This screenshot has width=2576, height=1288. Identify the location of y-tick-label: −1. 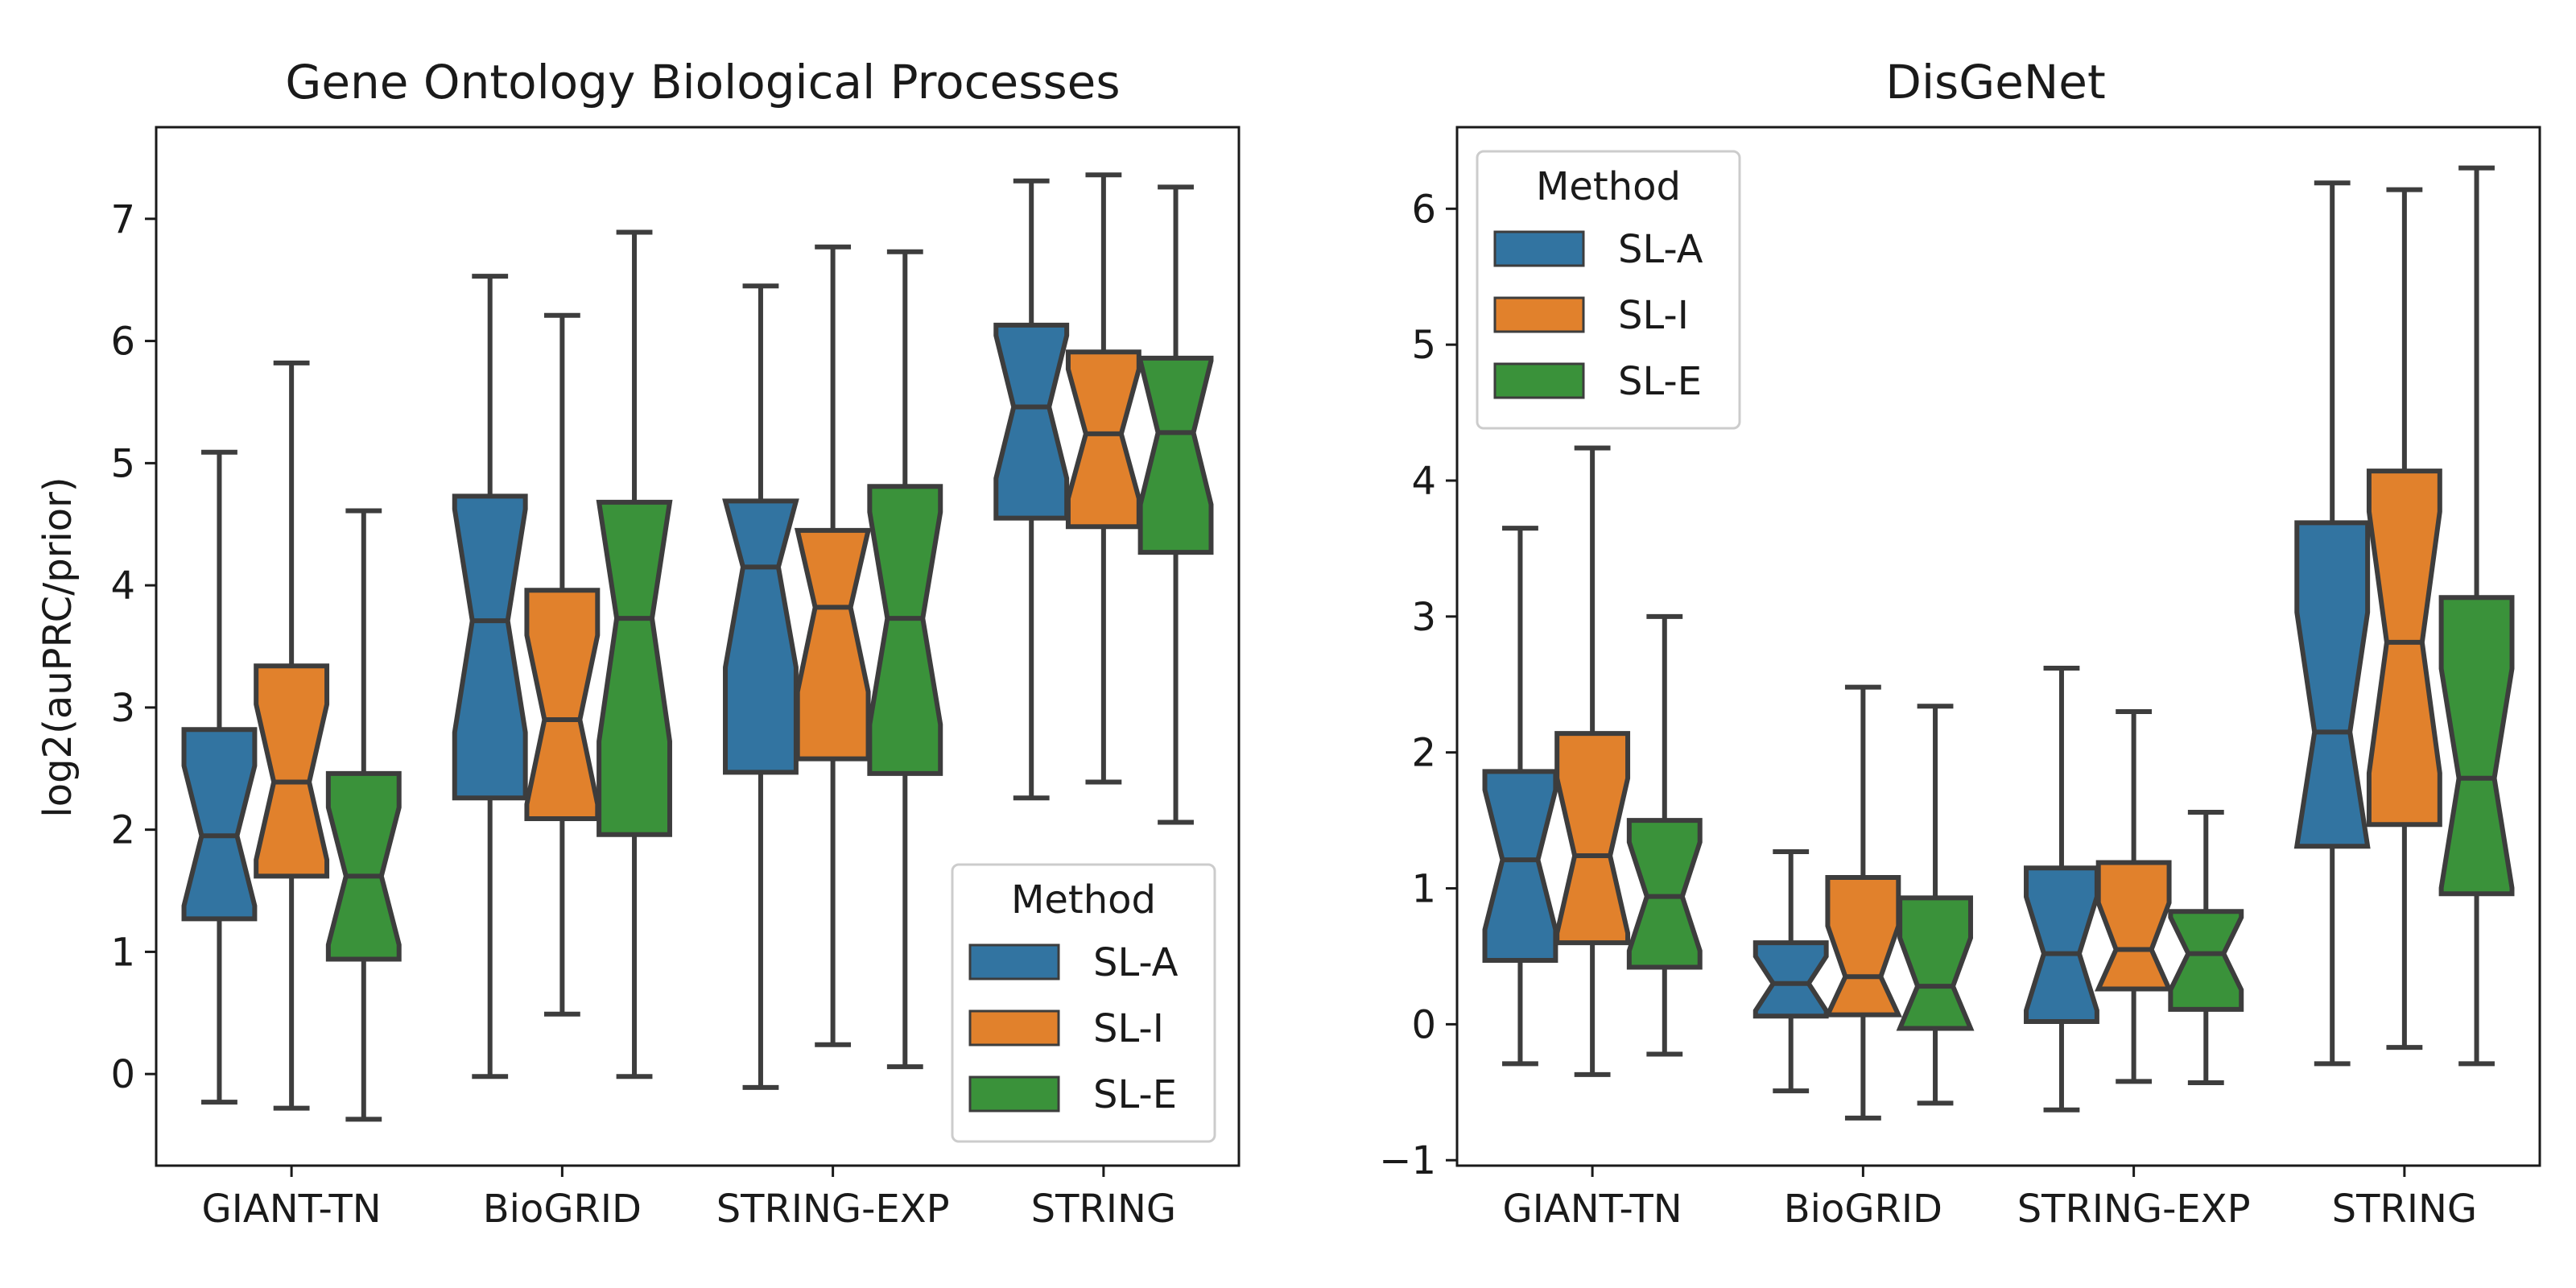
(1407, 1160).